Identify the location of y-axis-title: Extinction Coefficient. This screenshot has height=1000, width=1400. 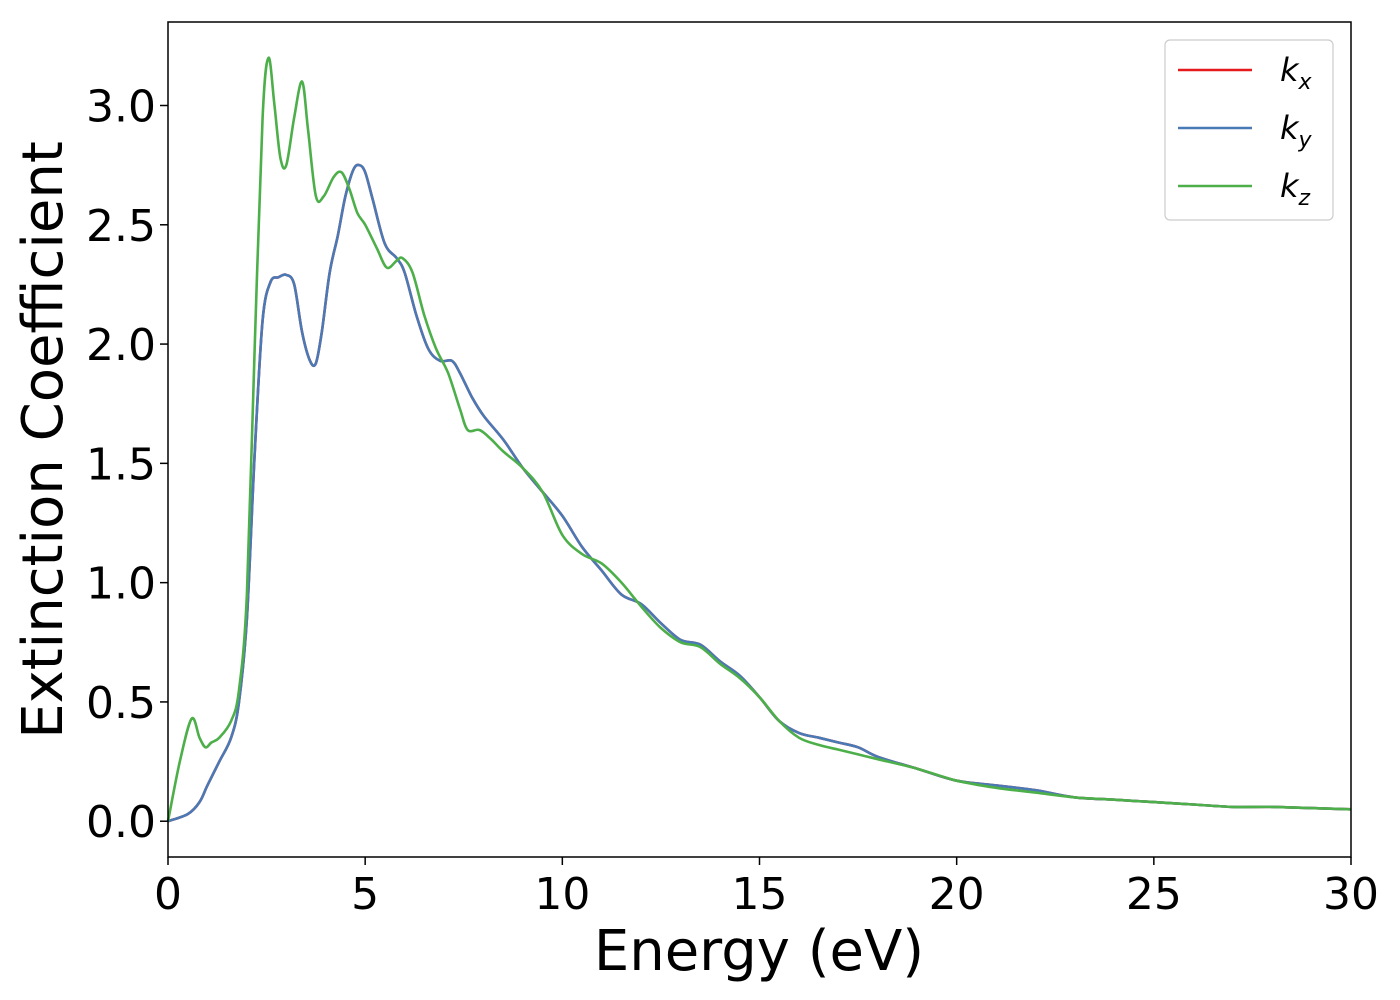
(43, 440).